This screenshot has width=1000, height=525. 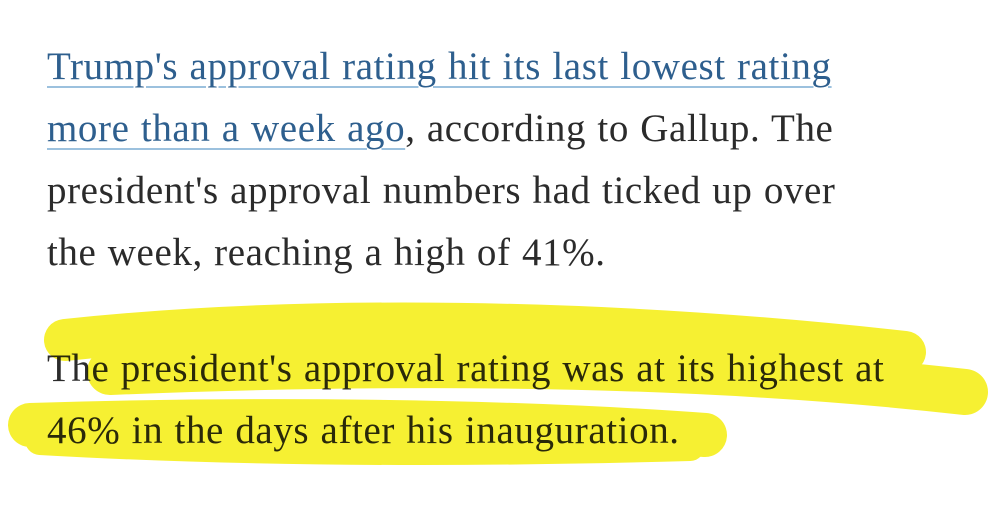 I want to click on body-text: the week, reaching a high of 41%., so click(x=326, y=252).